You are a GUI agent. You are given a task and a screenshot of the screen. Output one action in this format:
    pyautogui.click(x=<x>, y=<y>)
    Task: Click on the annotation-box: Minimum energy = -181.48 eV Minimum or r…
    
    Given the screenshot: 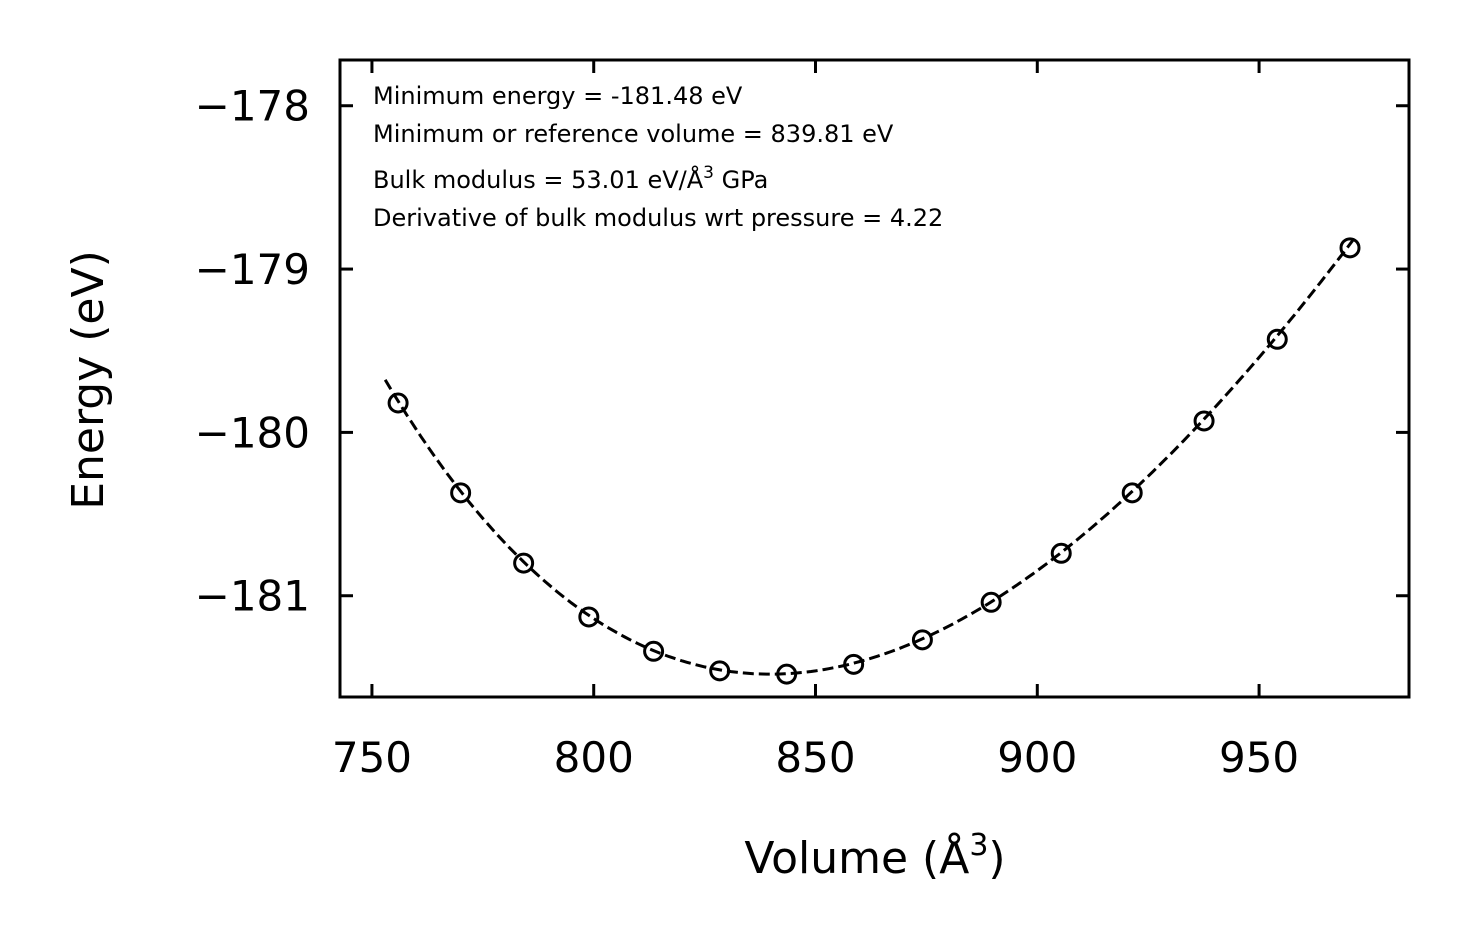 What is the action you would take?
    pyautogui.click(x=658, y=157)
    